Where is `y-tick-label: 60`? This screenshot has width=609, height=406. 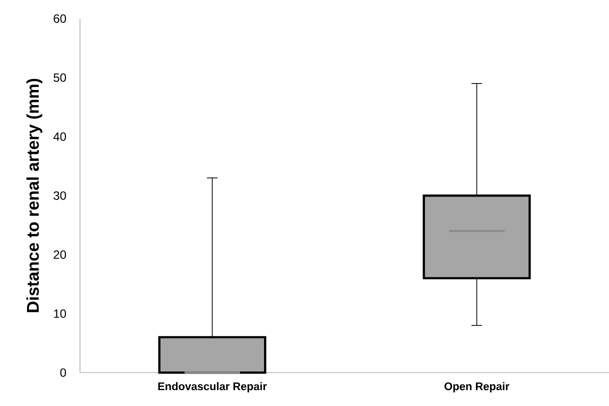 y-tick-label: 60 is located at coordinates (60, 18).